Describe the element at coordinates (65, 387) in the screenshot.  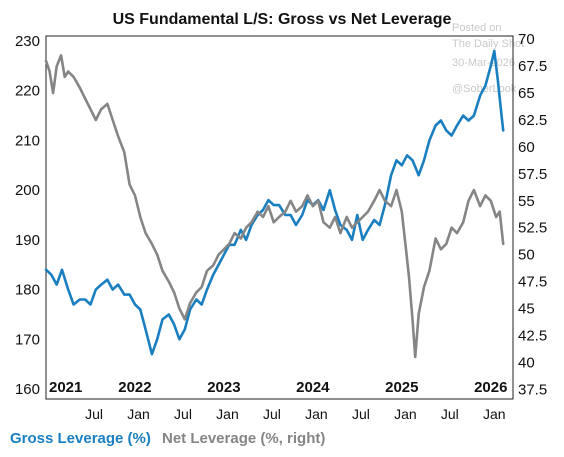
I see `year-label: 2021` at that location.